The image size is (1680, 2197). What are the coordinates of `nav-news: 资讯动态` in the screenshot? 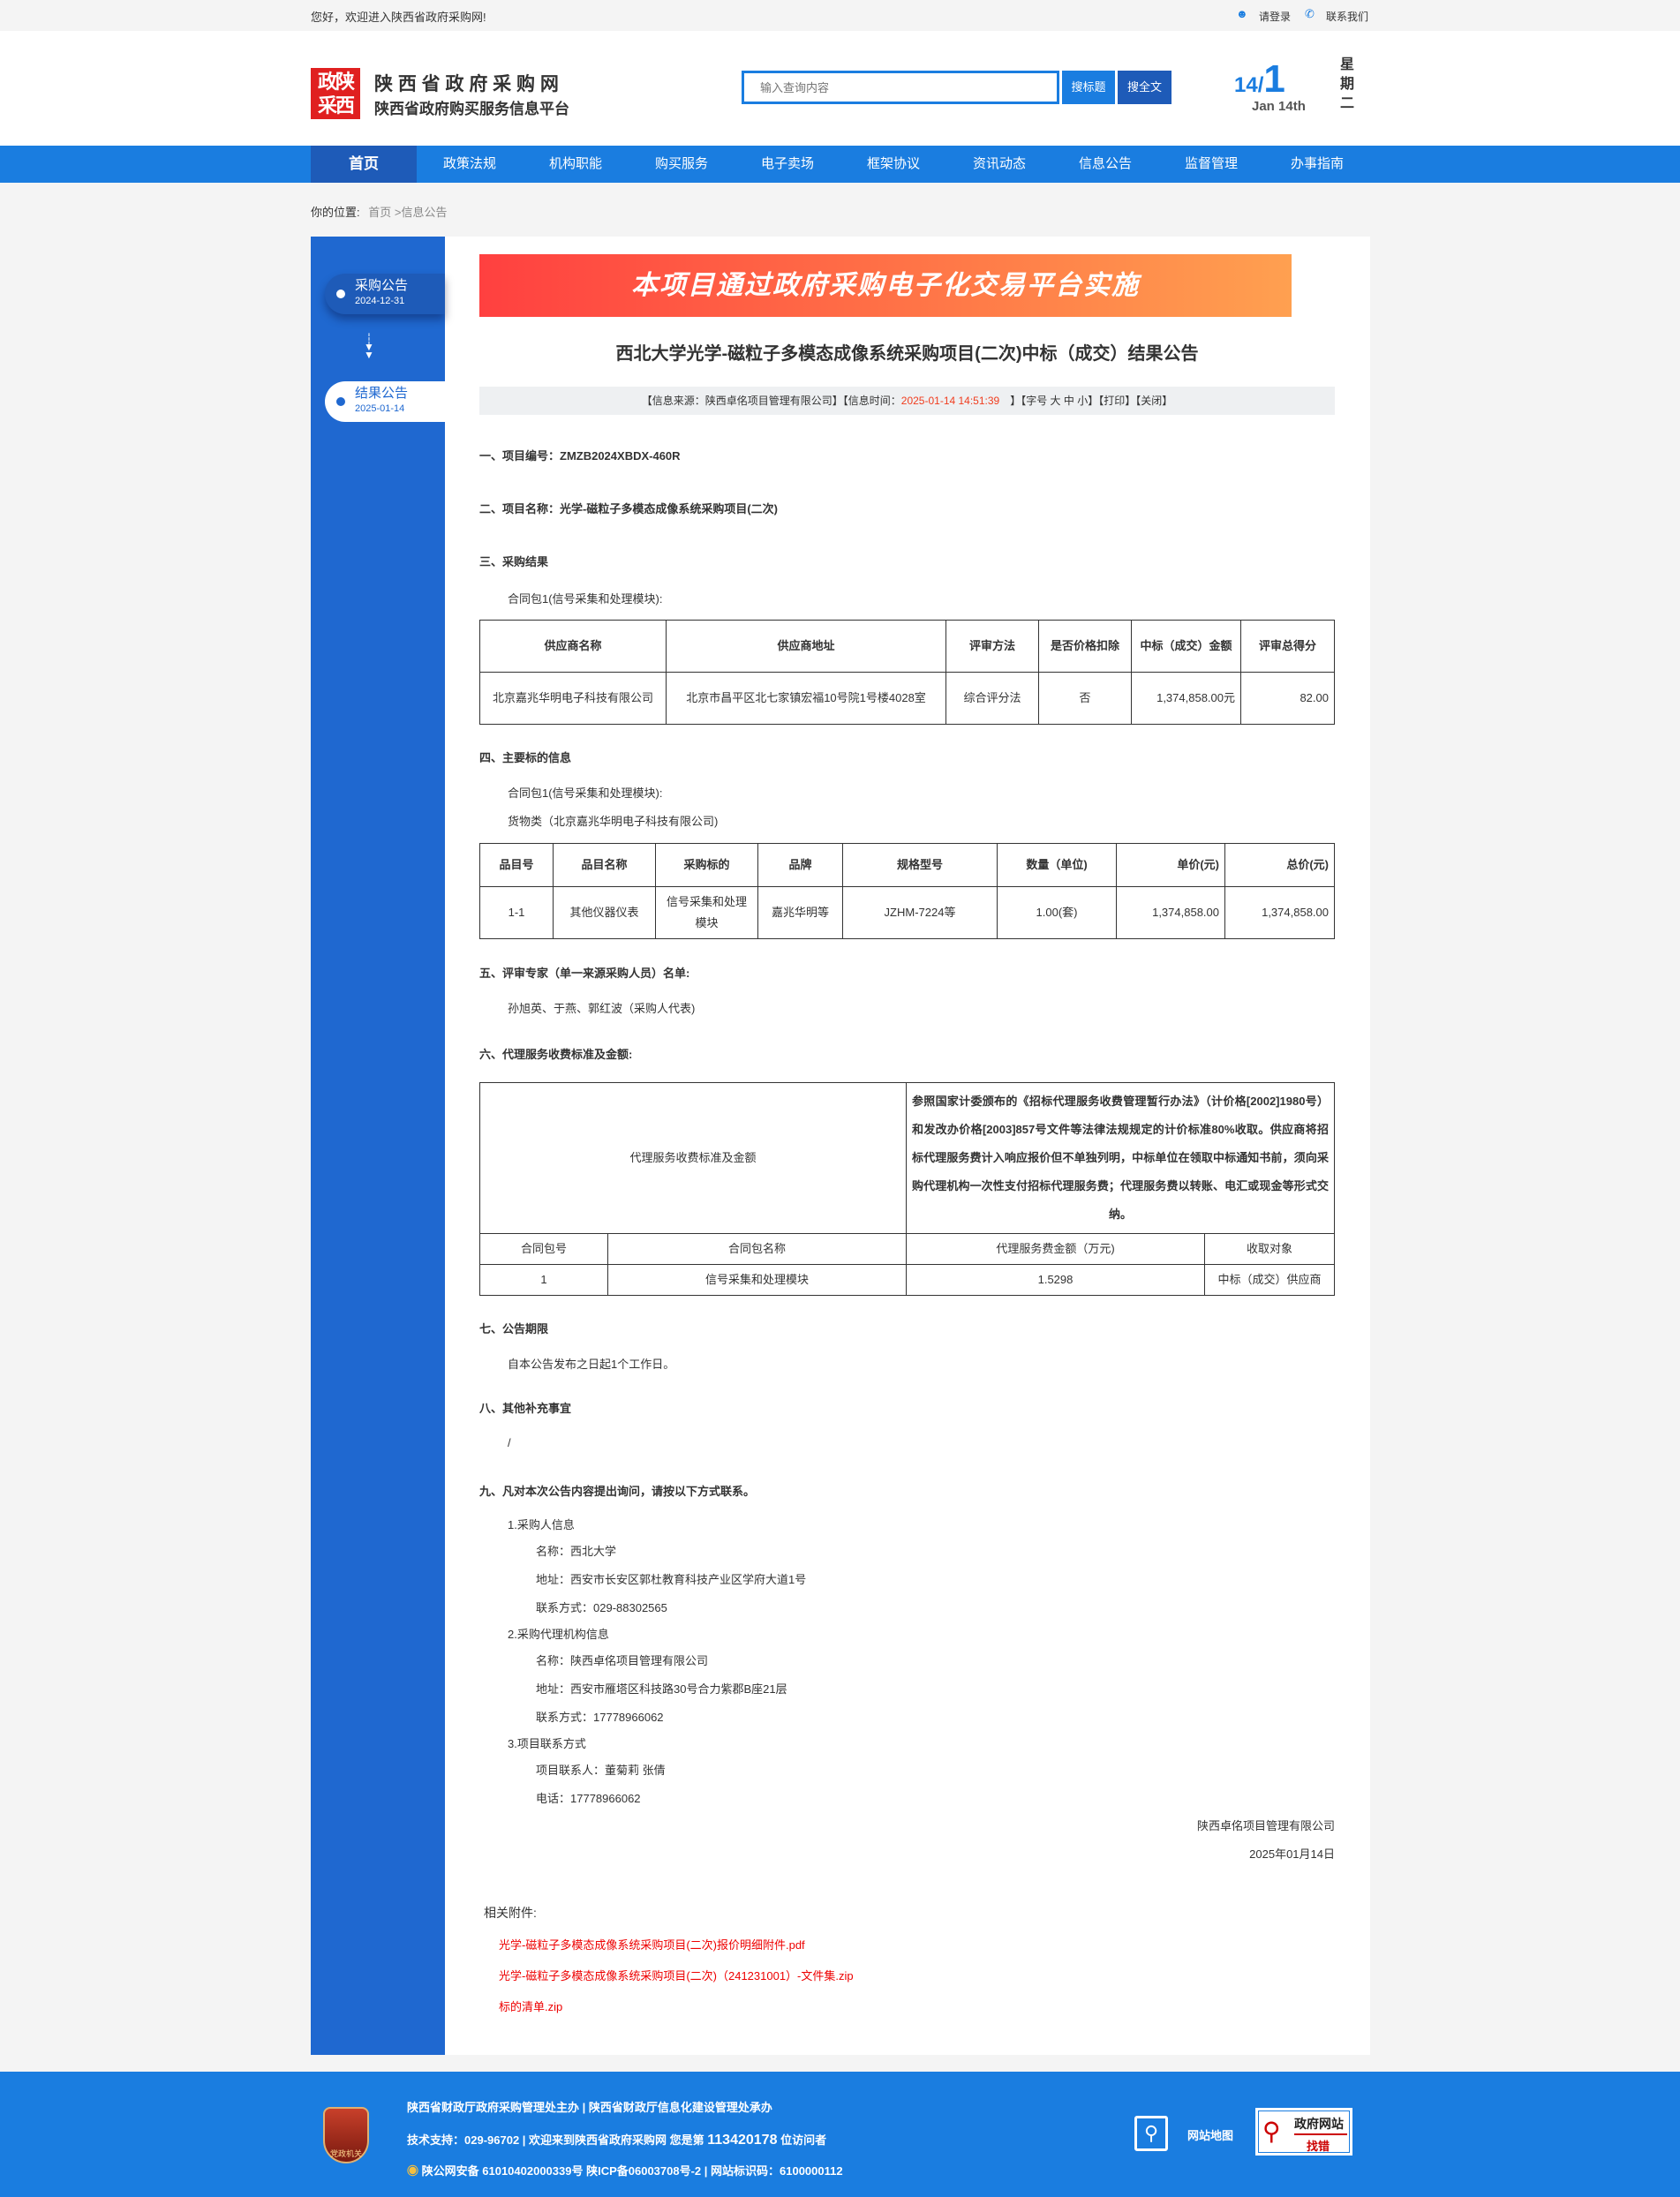 It's located at (999, 163).